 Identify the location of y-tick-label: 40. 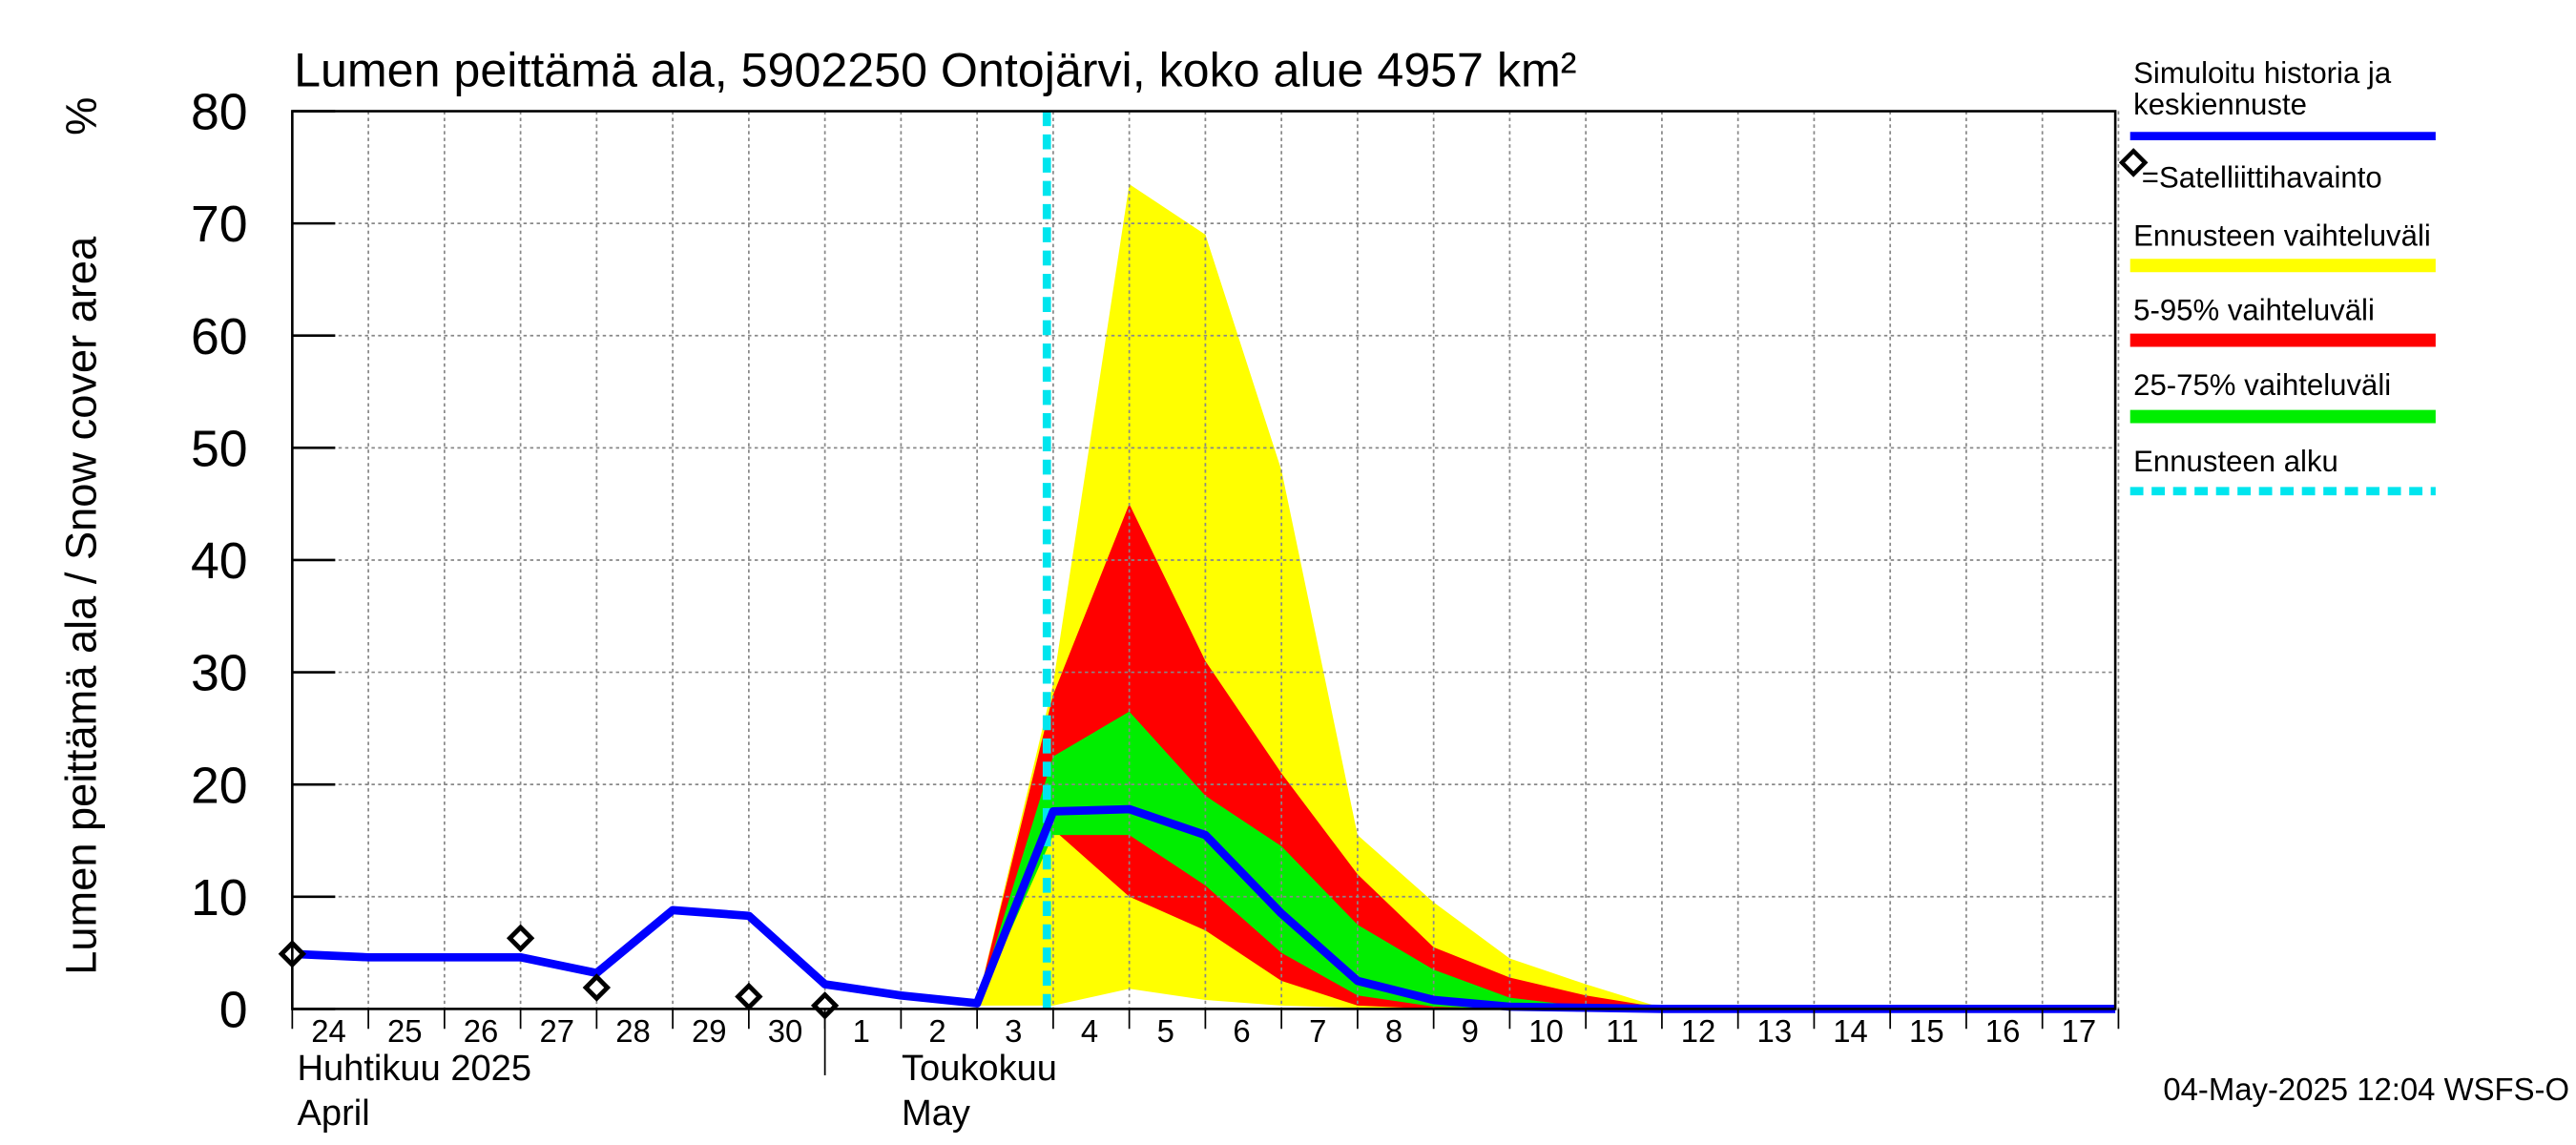
(219, 561).